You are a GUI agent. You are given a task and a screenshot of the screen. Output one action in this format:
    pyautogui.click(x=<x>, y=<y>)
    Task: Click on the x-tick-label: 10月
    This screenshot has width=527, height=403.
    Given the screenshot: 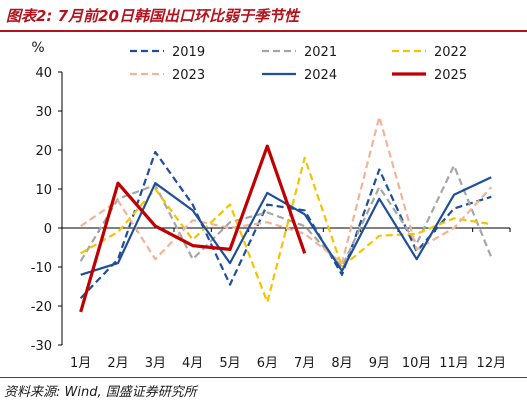 What is the action you would take?
    pyautogui.click(x=417, y=363)
    